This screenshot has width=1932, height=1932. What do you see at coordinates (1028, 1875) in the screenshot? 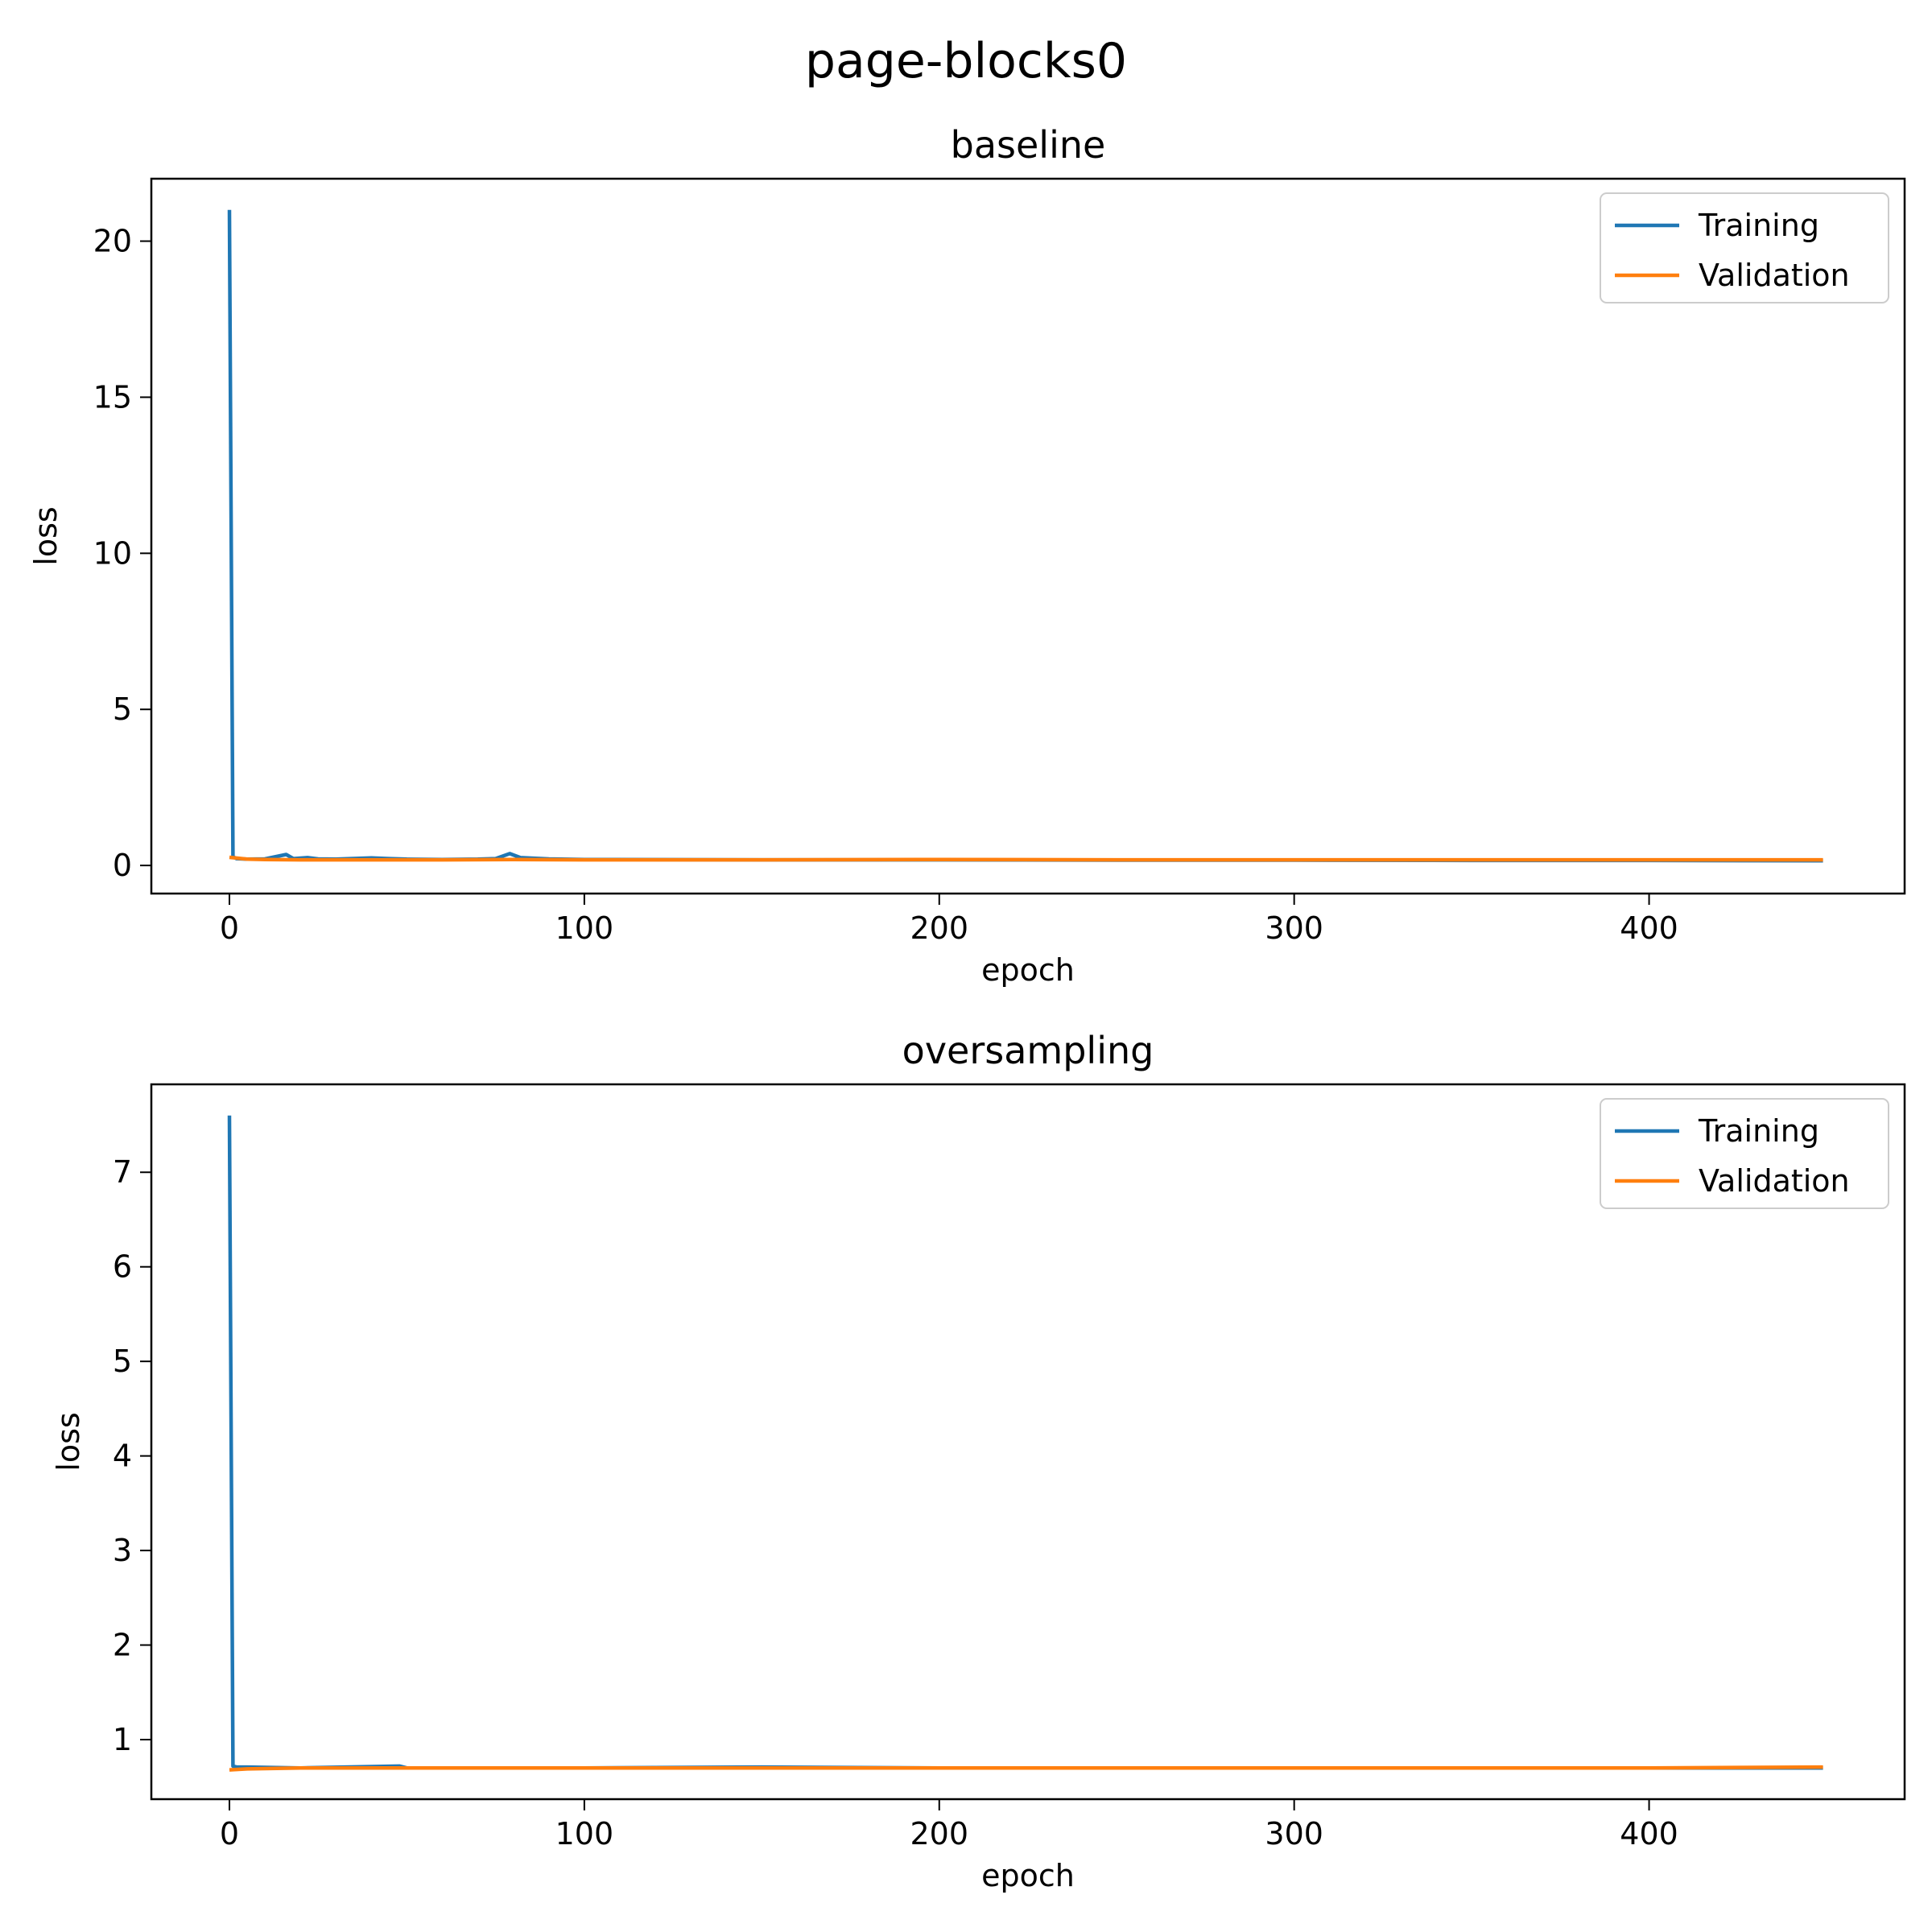
I see `oversampling-xlabel: epoch` at bounding box center [1028, 1875].